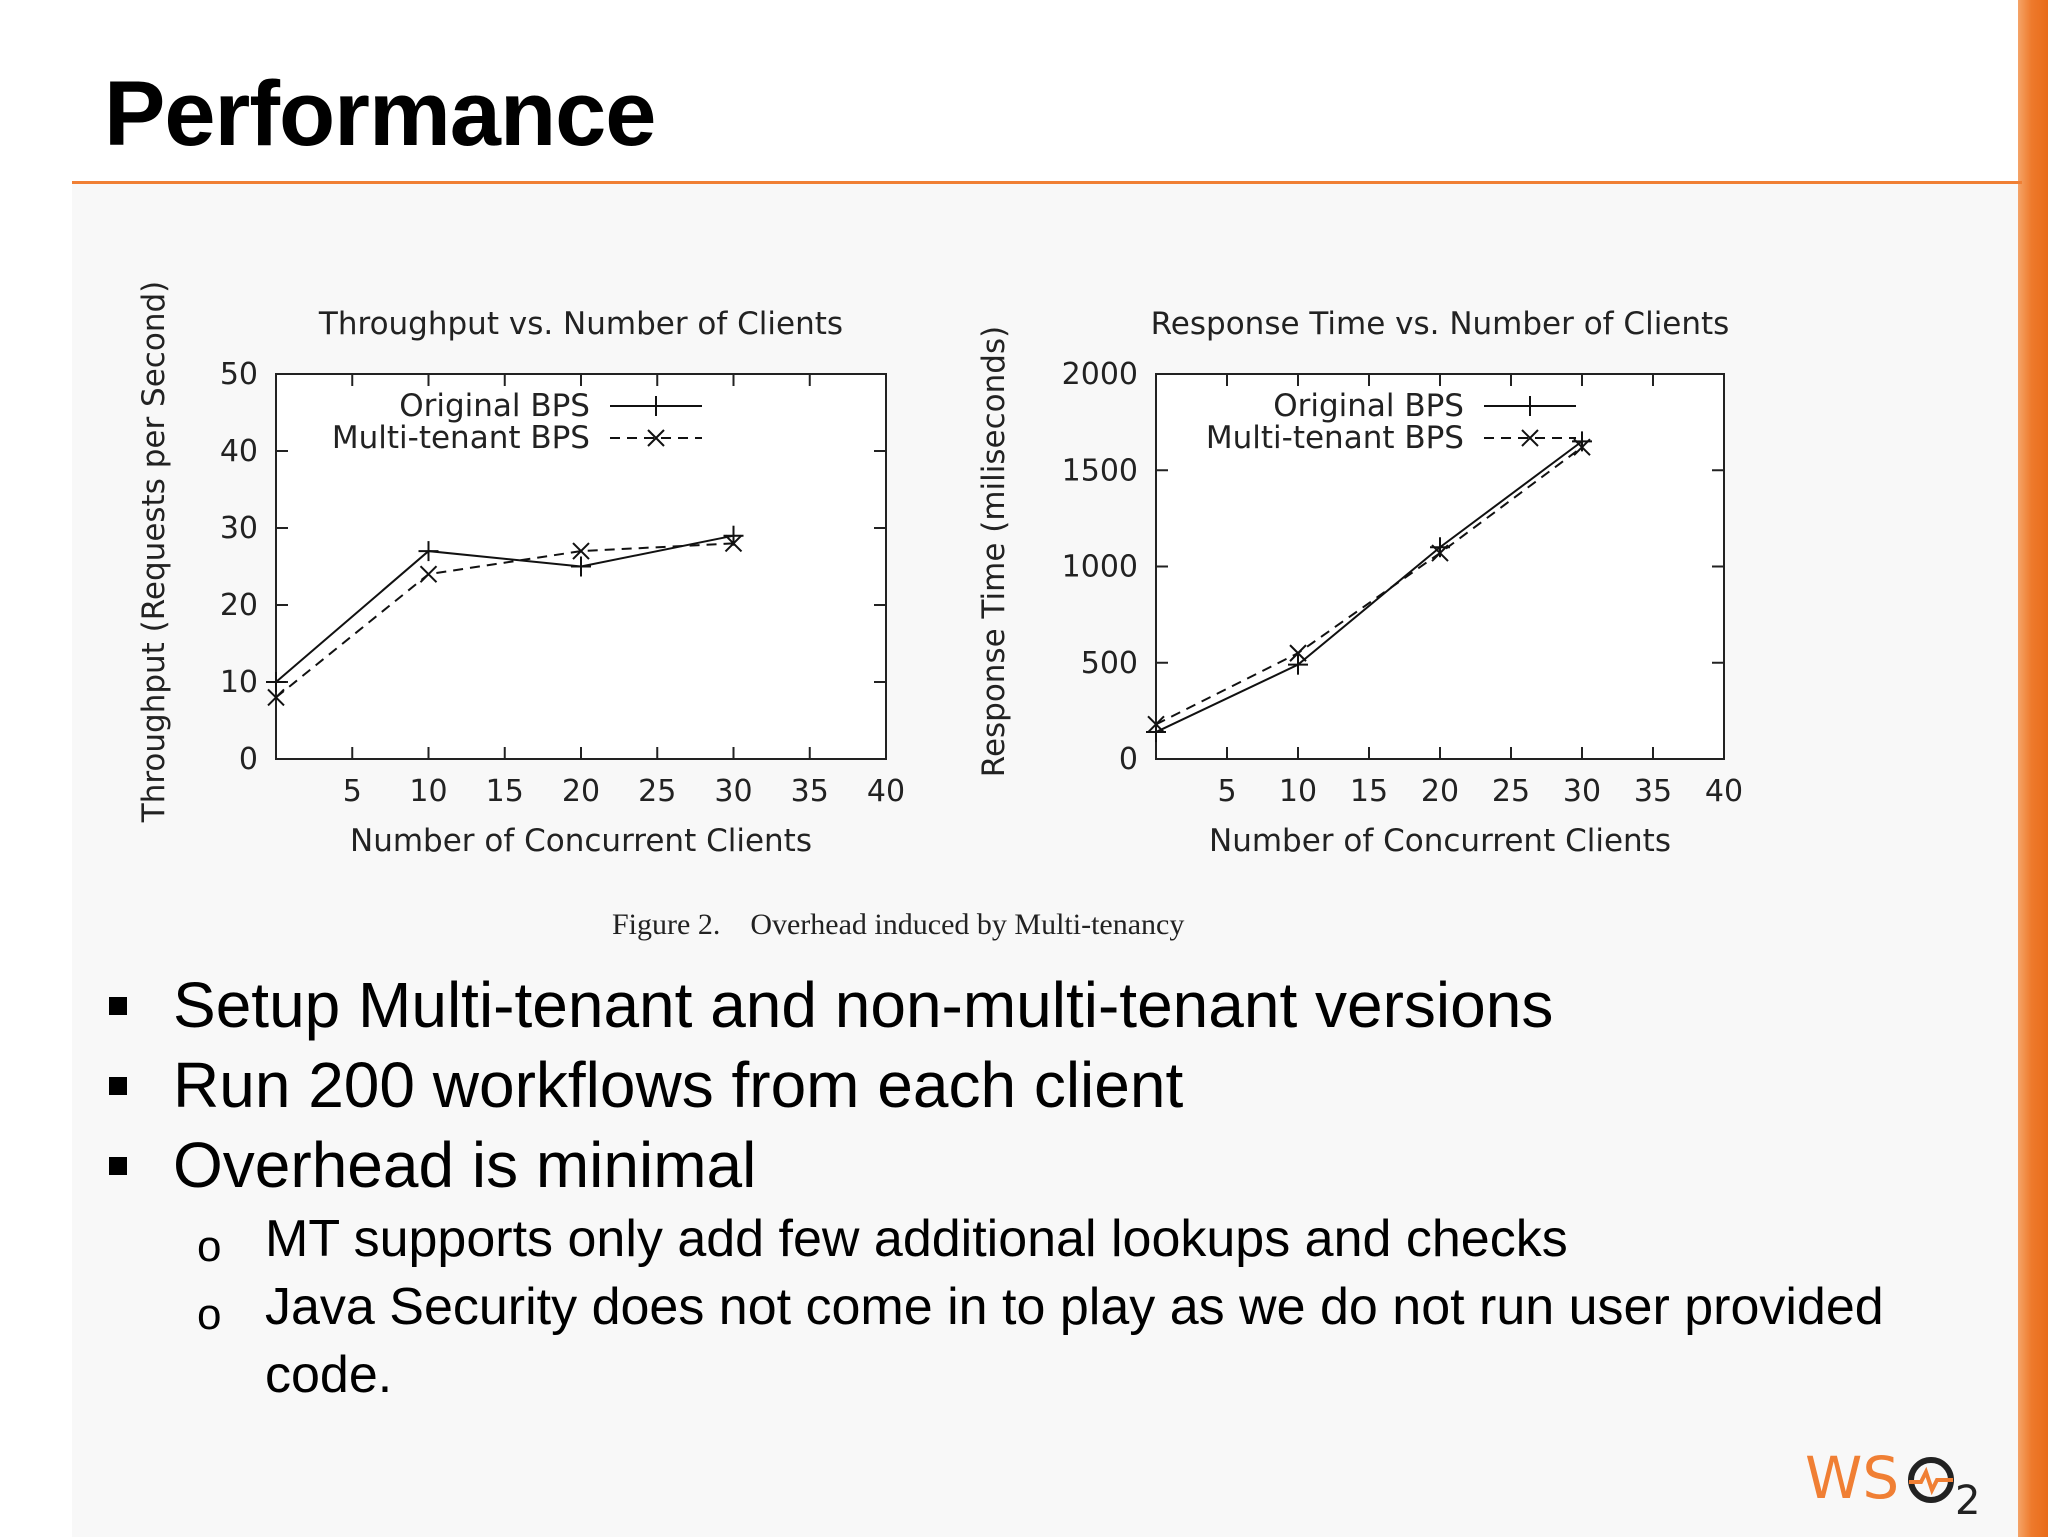 This screenshot has width=2048, height=1537. I want to click on title-divider, so click(1047, 182).